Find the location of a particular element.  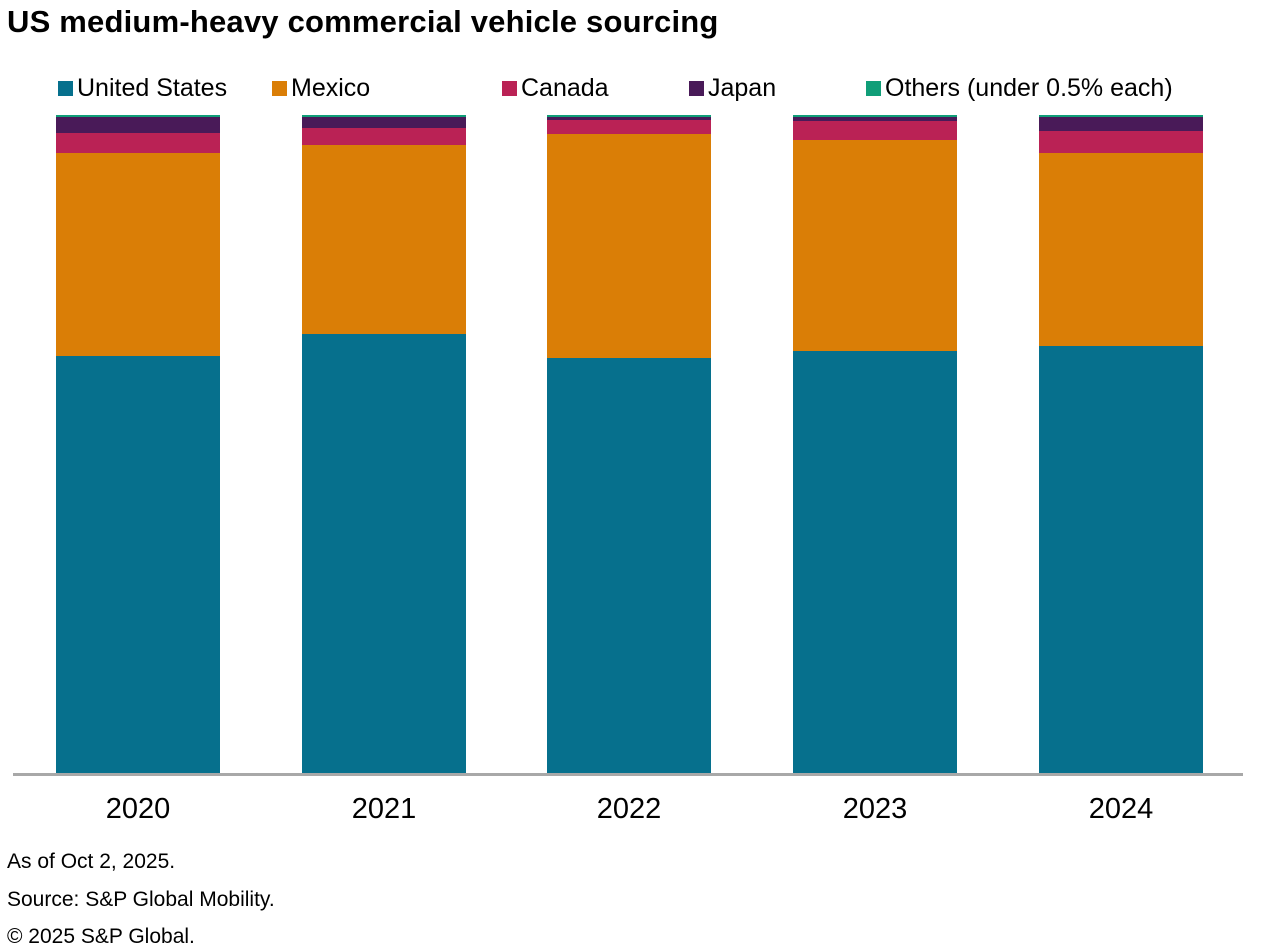

segment-mexico-2021 is located at coordinates (384, 240).